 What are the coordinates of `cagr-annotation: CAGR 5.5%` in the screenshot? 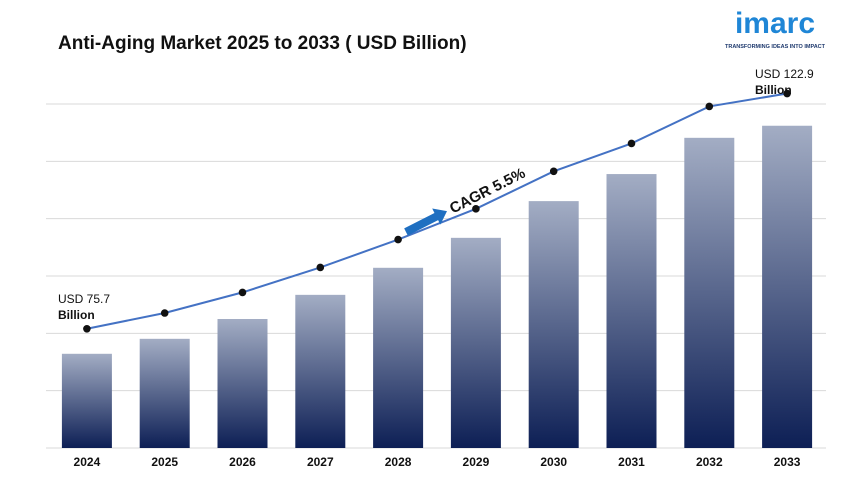 It's located at (466, 200).